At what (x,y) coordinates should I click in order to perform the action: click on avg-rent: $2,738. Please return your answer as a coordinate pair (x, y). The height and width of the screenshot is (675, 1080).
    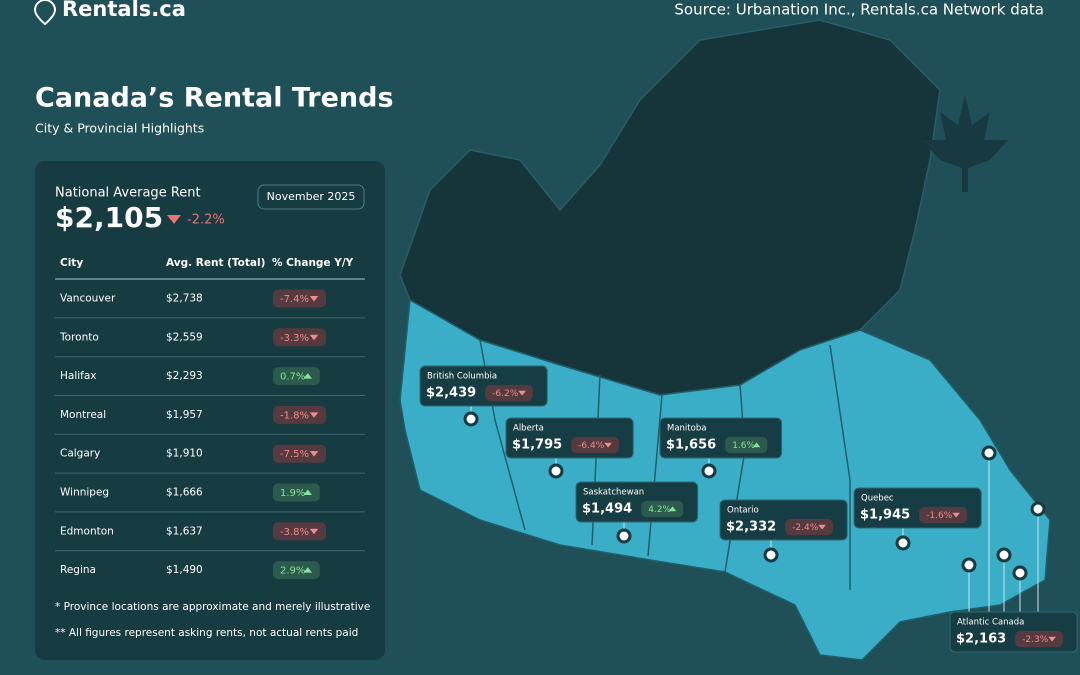
    Looking at the image, I should click on (184, 299).